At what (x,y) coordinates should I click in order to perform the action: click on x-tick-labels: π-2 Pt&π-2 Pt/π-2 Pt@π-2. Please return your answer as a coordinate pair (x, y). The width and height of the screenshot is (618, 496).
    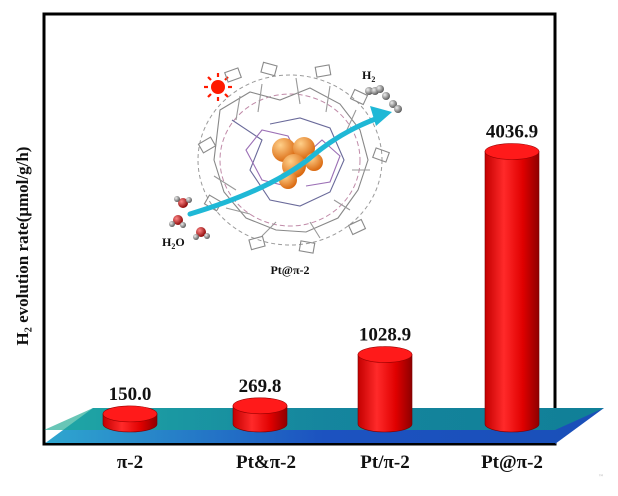
    Looking at the image, I should click on (330, 462).